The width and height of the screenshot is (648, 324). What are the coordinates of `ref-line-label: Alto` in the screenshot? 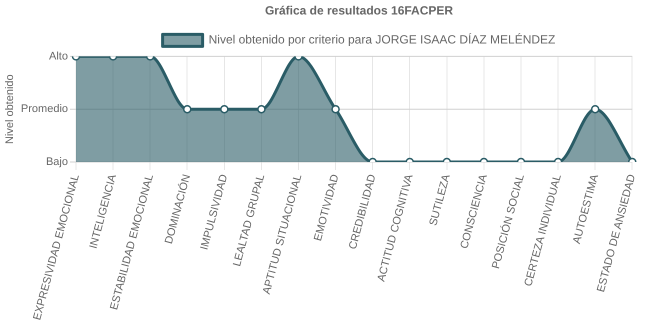 It's located at (58, 56).